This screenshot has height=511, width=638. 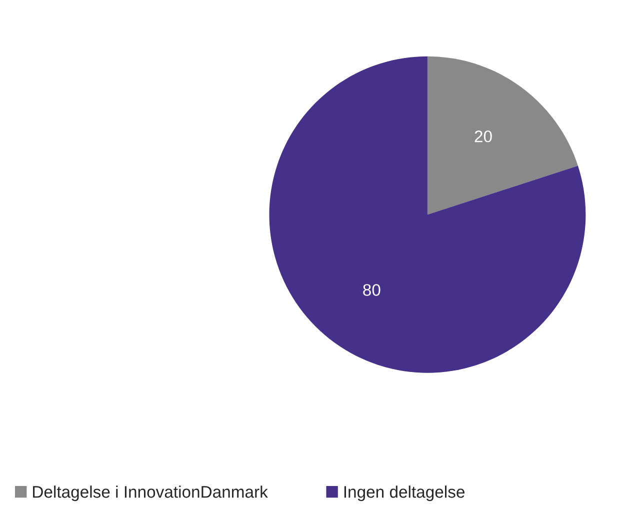 What do you see at coordinates (150, 494) in the screenshot?
I see `legend-label: Deltagelse i InnovationDanmark` at bounding box center [150, 494].